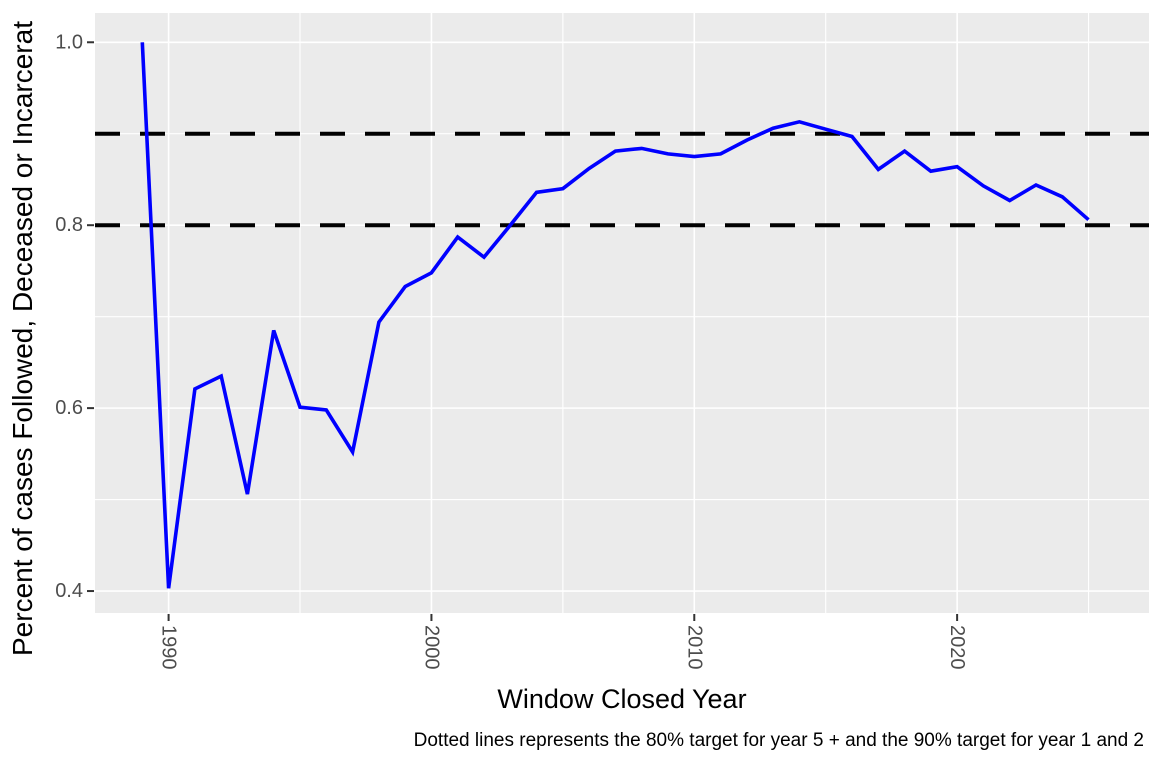 Image resolution: width=1152 pixels, height=768 pixels. I want to click on x-tick-label: 2000, so click(431, 647).